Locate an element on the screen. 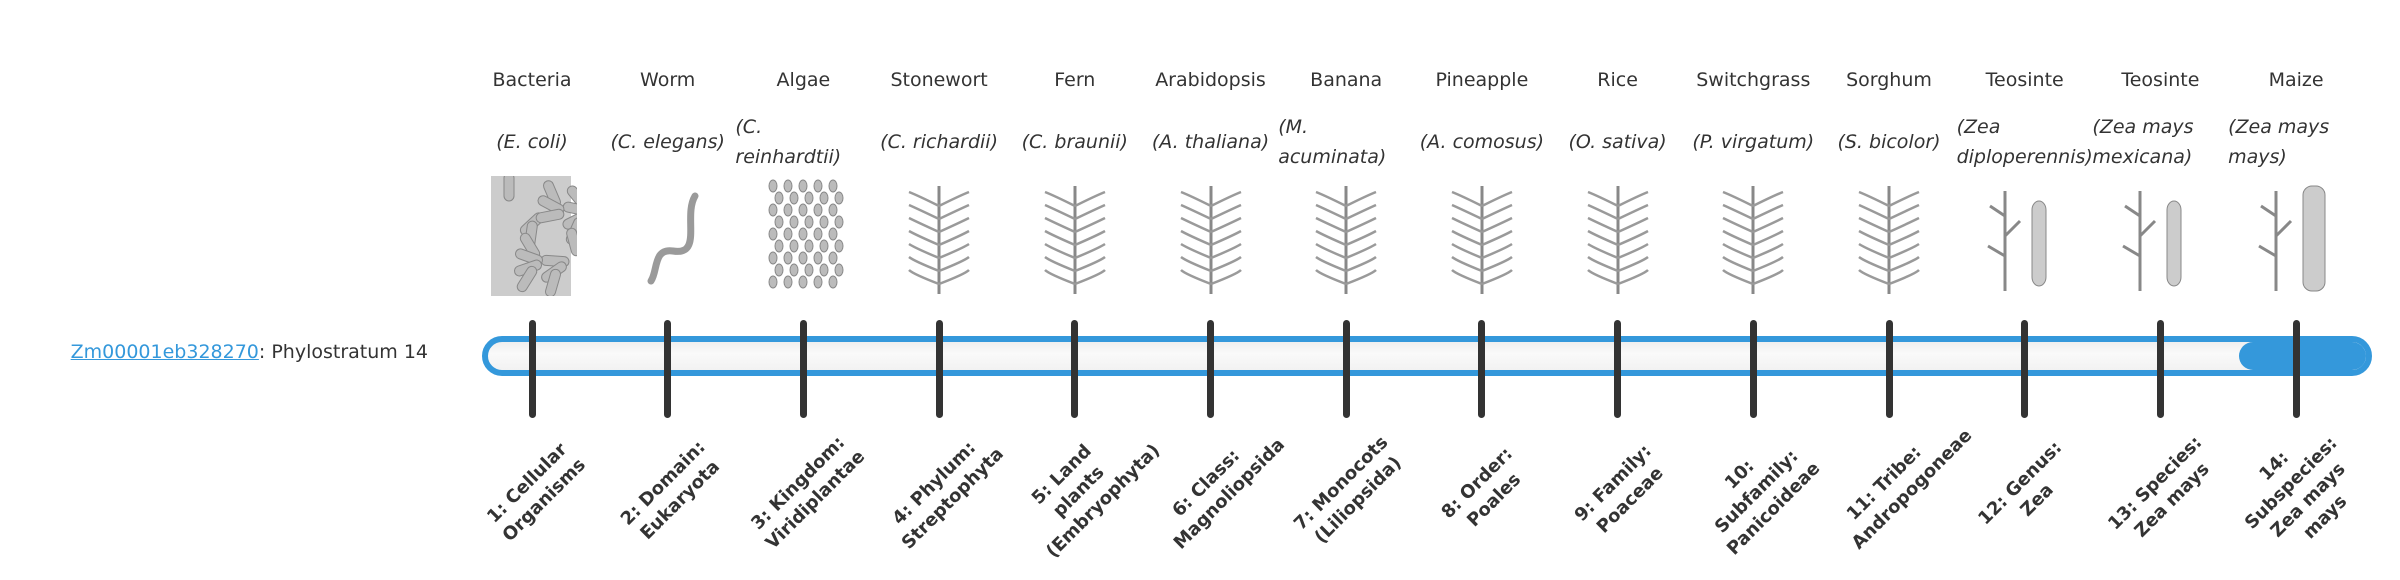 The width and height of the screenshot is (2400, 580). switchgrass-icon is located at coordinates (1753, 240).